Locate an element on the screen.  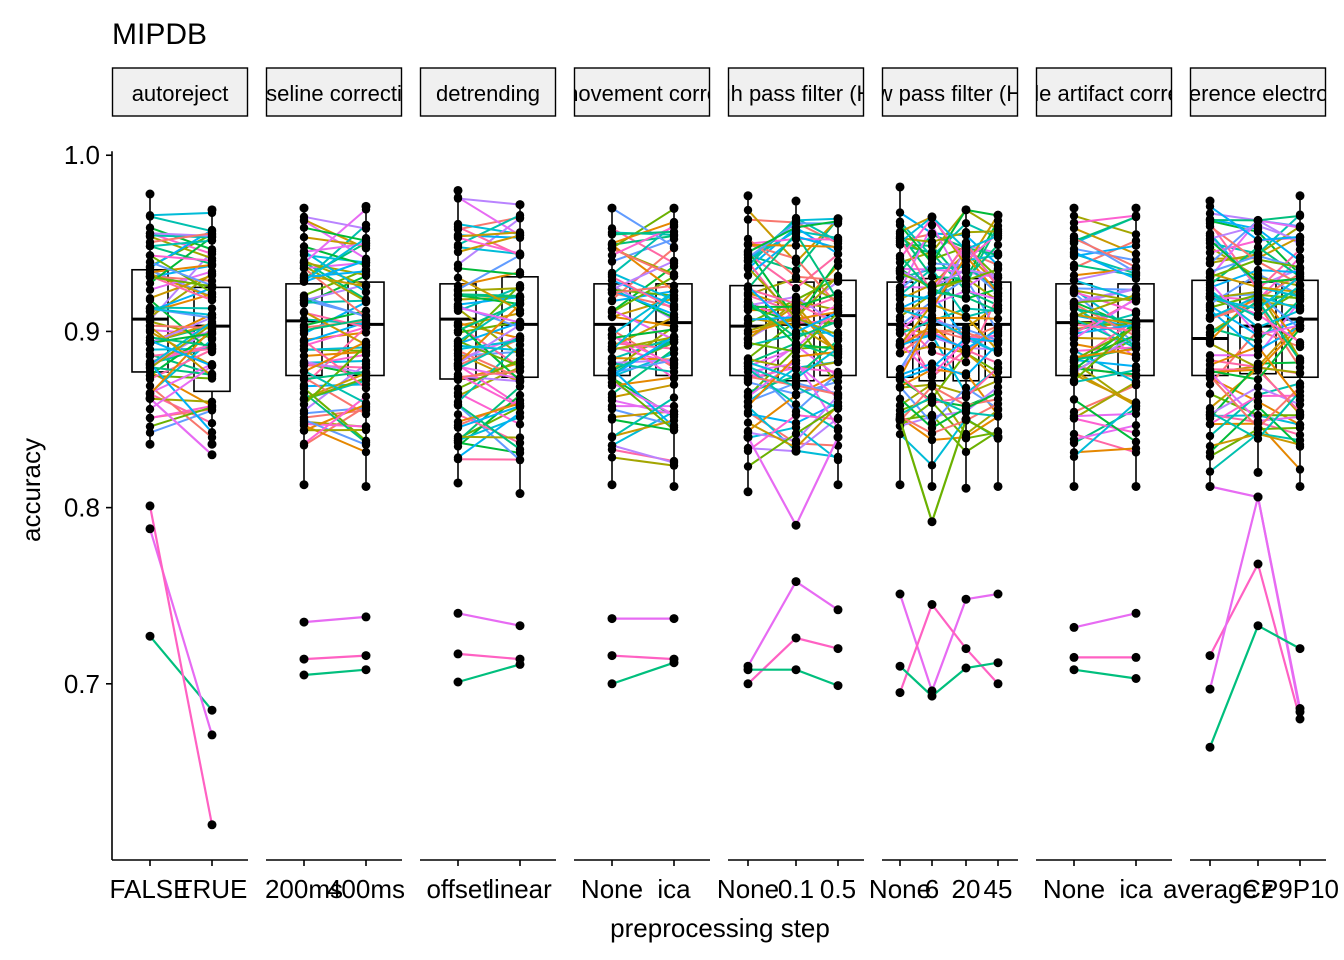
facet-strip is located at coordinates (1104, 92).